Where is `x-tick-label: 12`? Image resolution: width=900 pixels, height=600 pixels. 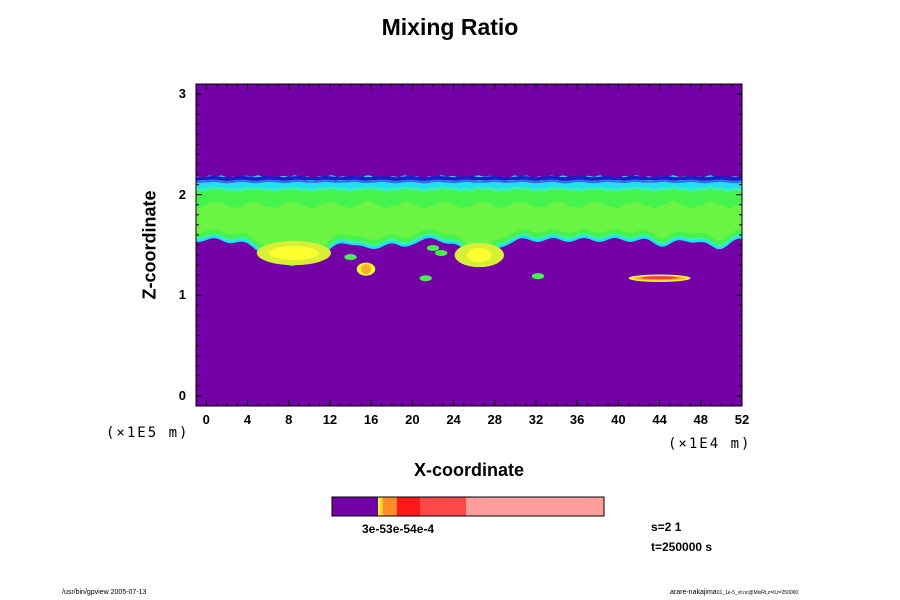
x-tick-label: 12 is located at coordinates (330, 419).